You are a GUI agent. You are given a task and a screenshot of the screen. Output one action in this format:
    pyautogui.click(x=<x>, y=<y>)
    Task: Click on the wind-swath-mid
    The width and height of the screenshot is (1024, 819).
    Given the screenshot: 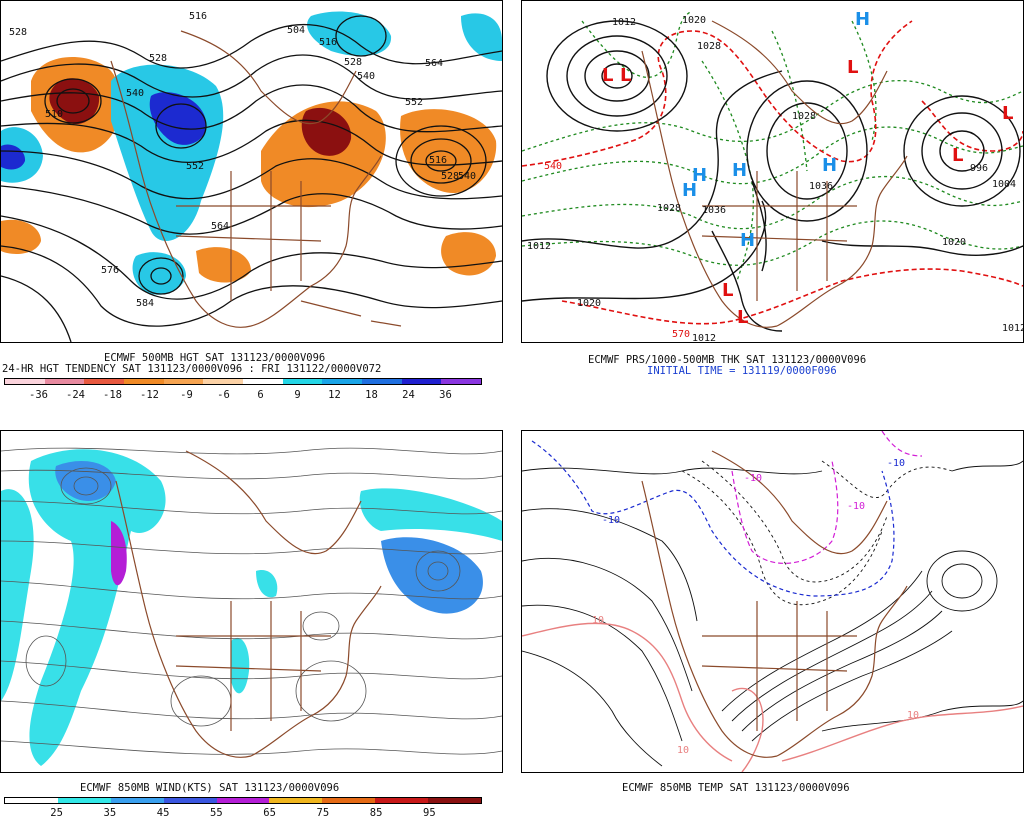 What is the action you would take?
    pyautogui.click(x=267, y=584)
    